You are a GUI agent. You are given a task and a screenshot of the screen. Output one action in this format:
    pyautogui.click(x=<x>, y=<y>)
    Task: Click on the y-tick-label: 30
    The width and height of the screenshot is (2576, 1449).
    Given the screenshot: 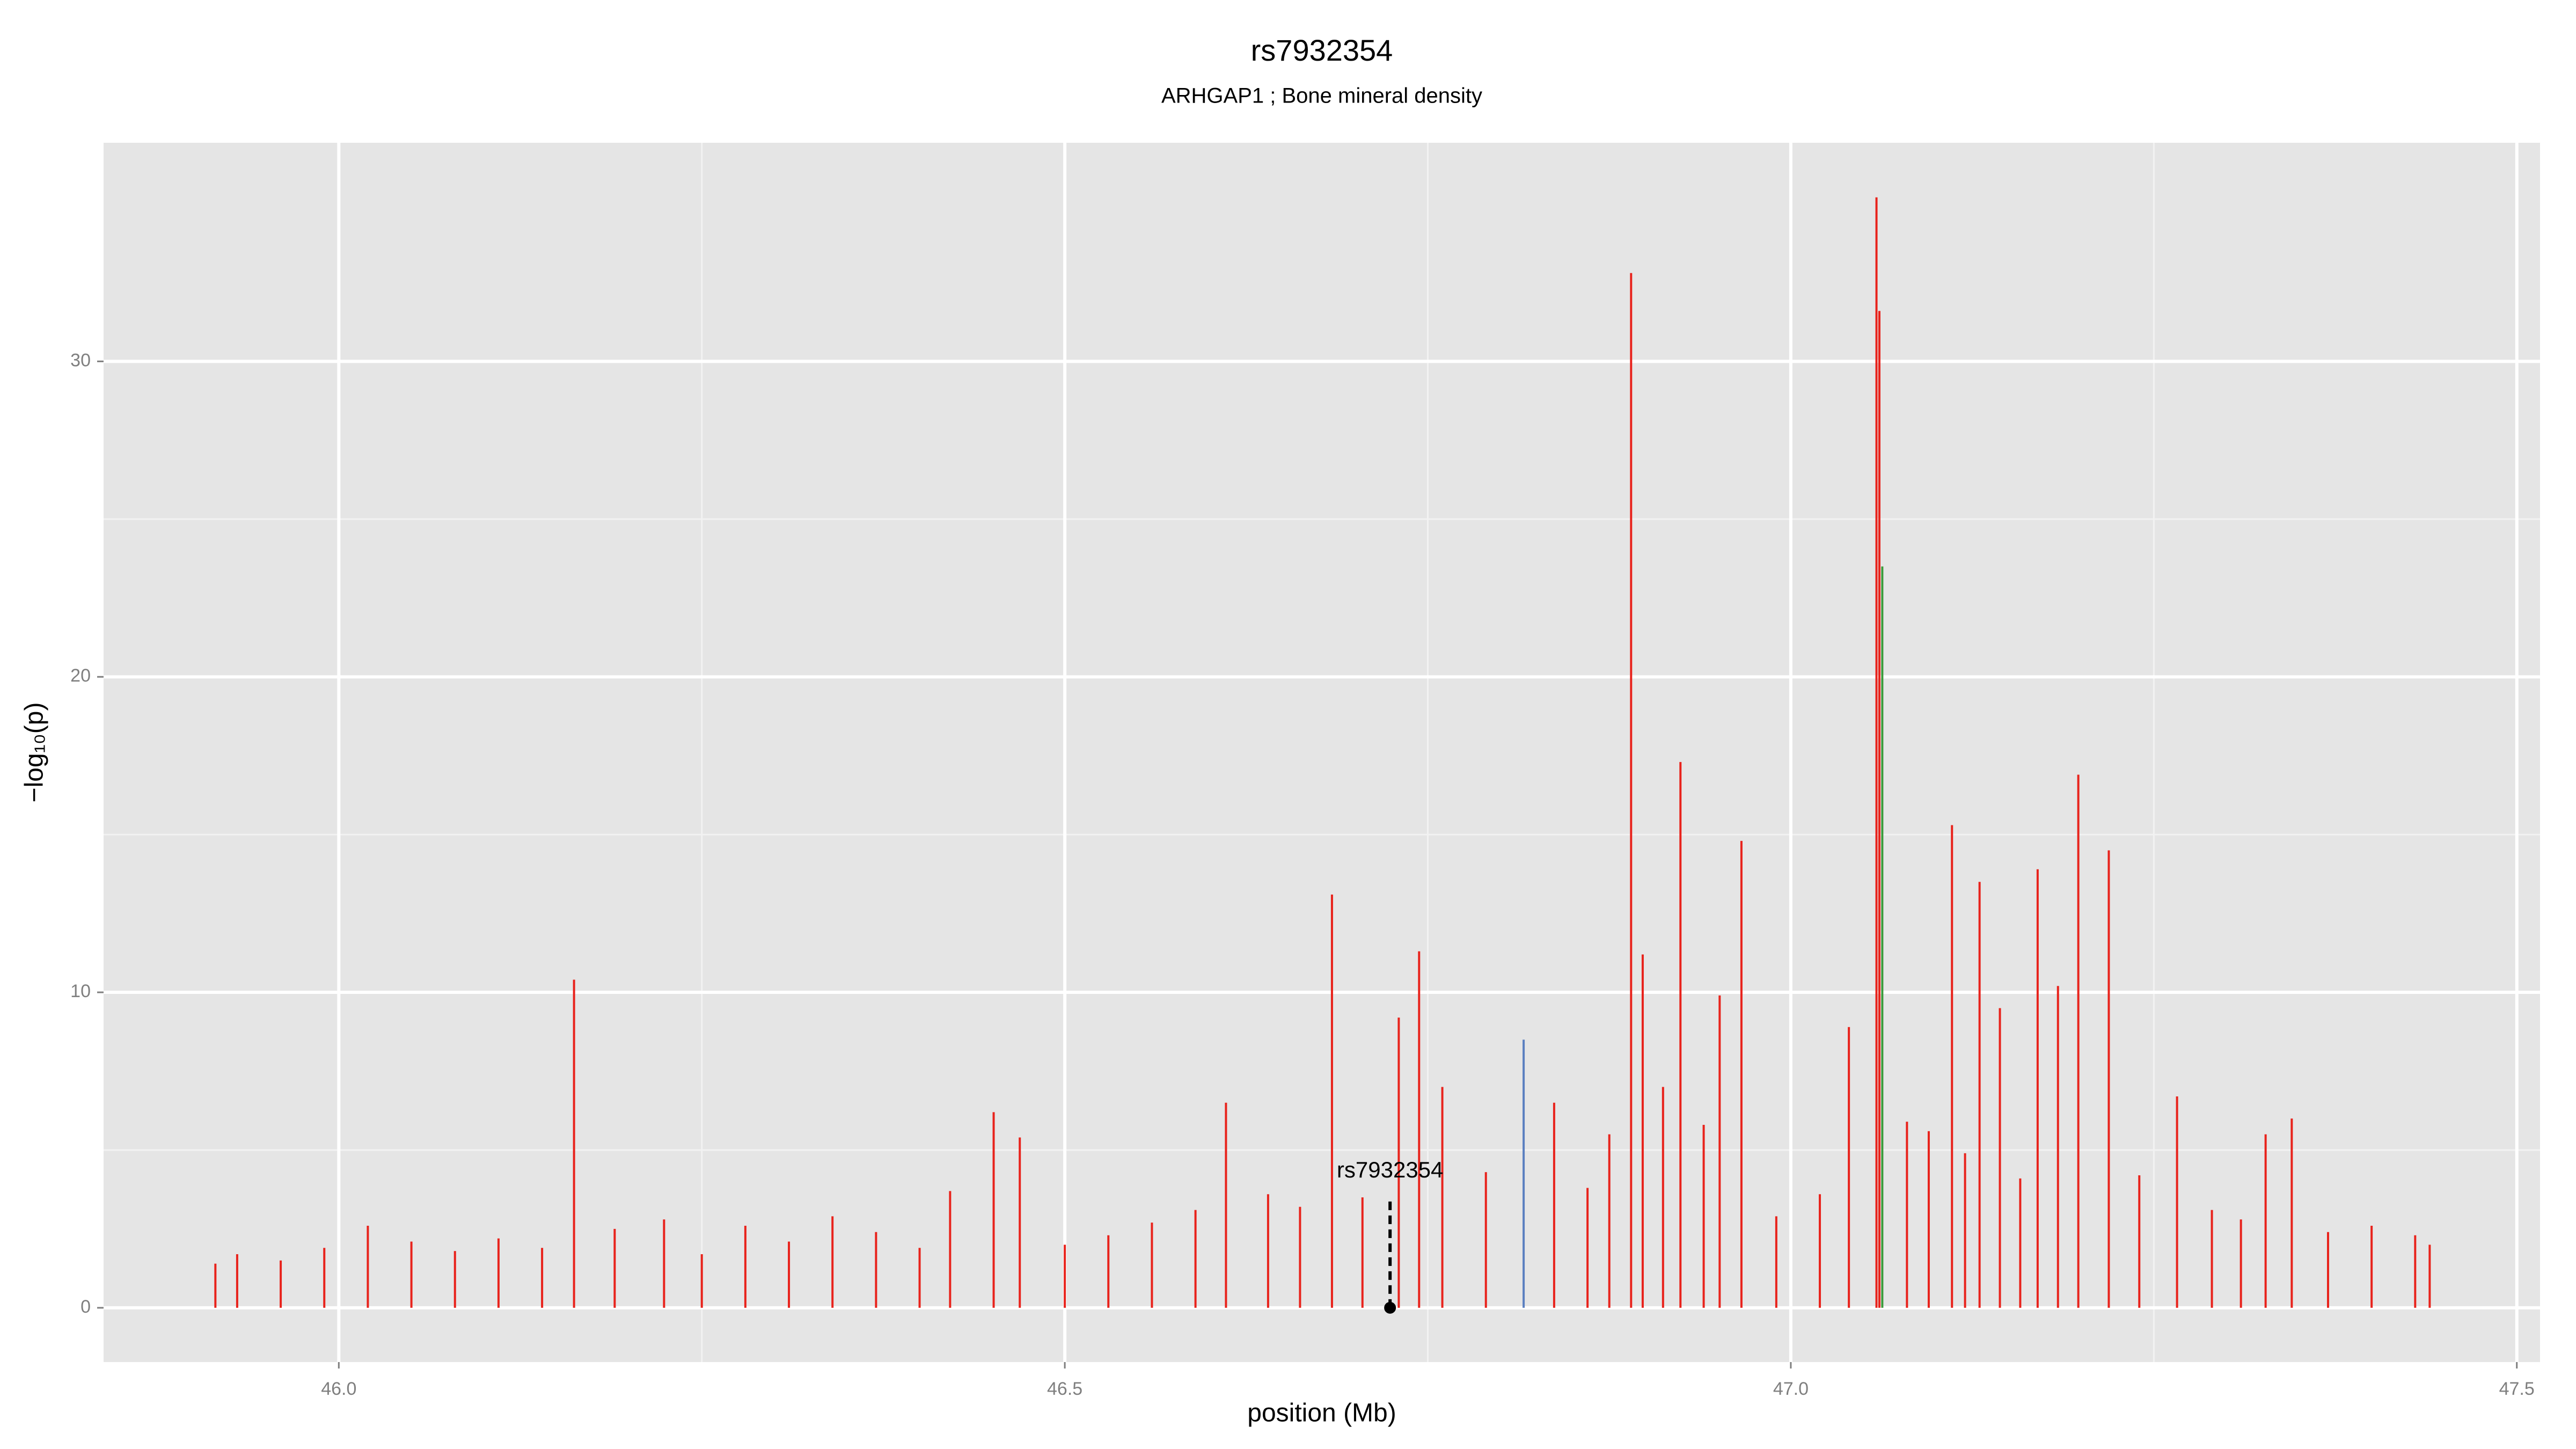 What is the action you would take?
    pyautogui.click(x=80, y=360)
    